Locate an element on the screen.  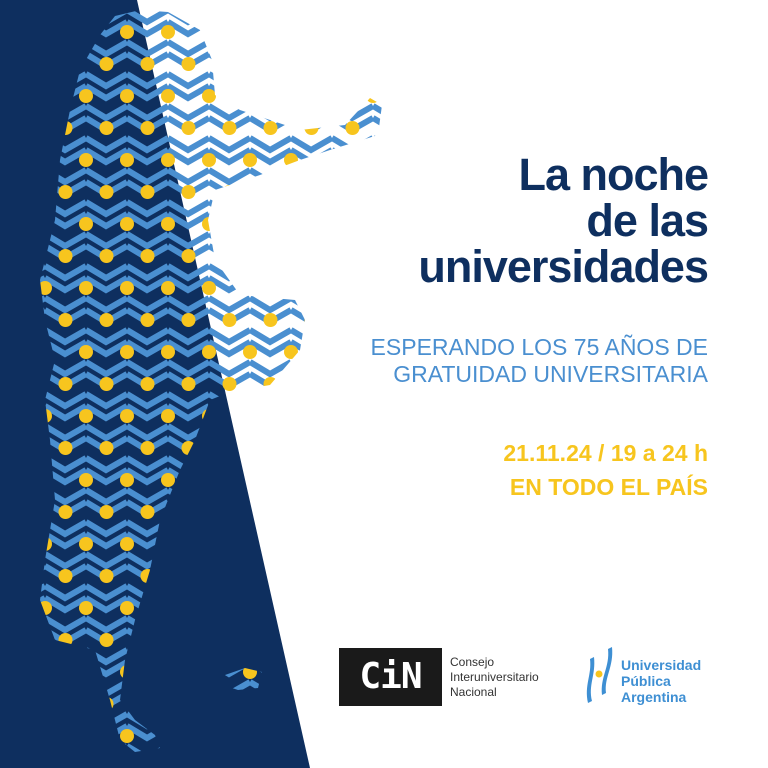
cin-line: Nacional is located at coordinates (473, 692).